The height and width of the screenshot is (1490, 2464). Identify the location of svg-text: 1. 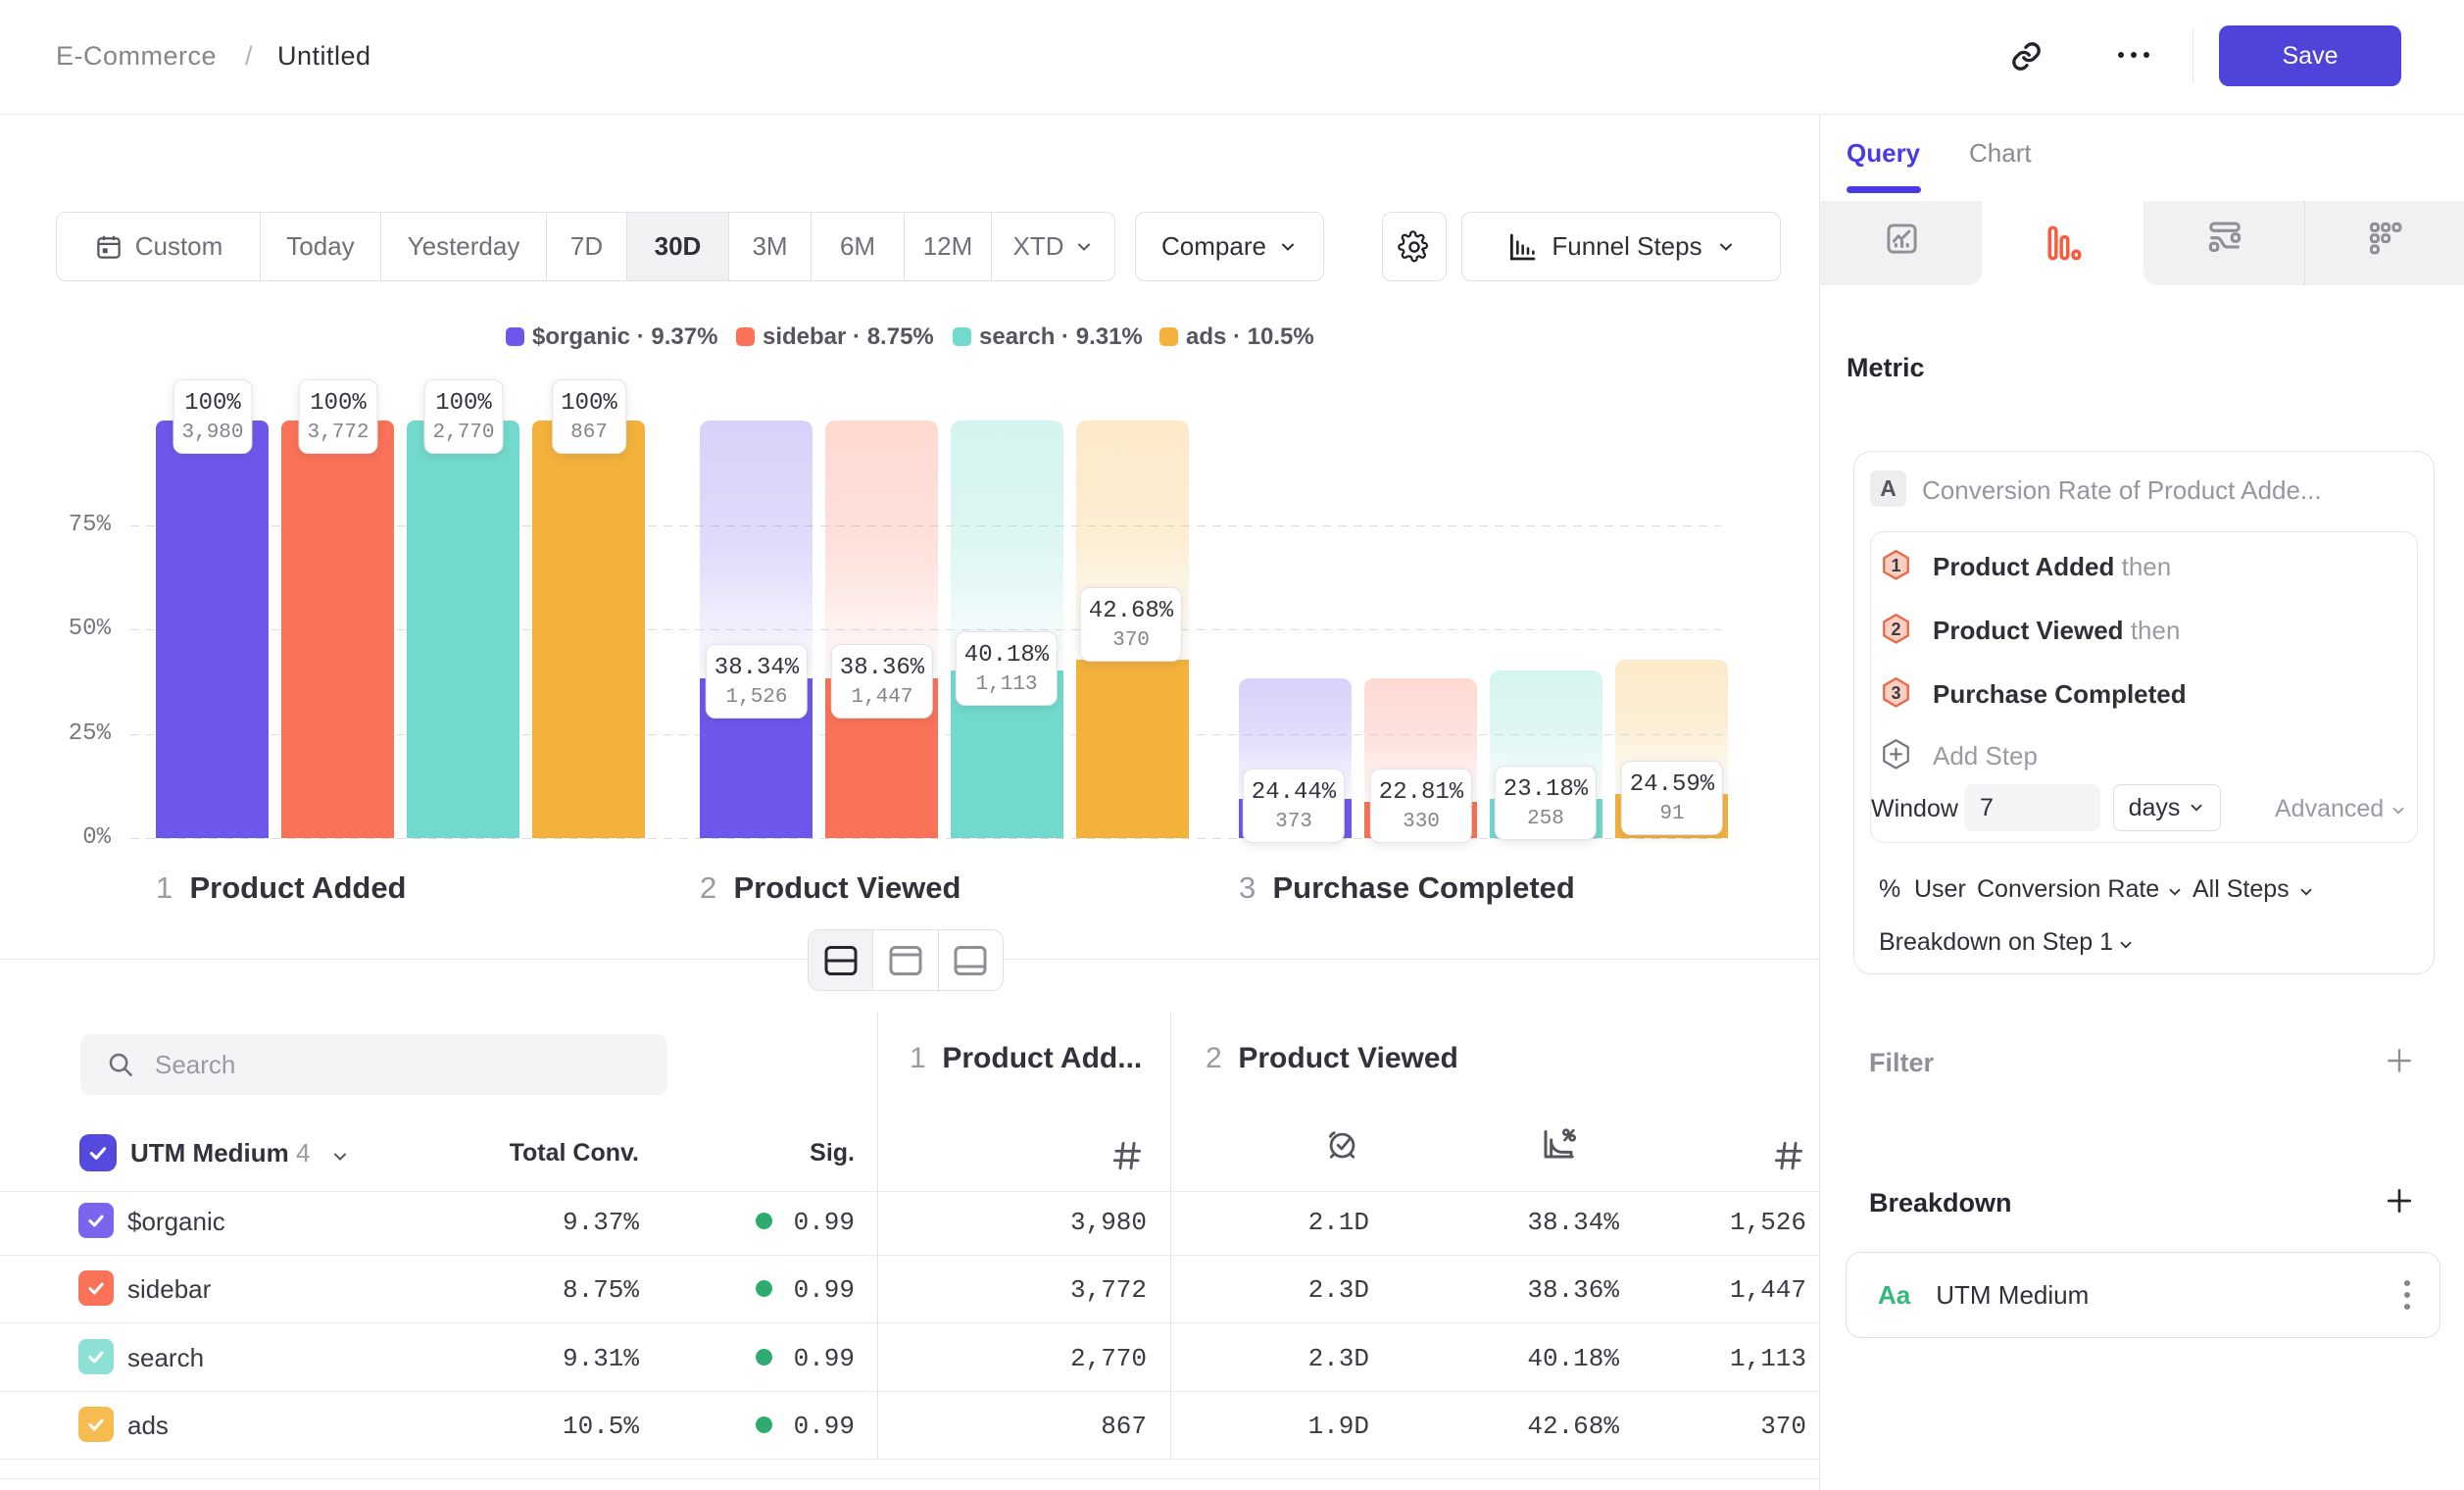
(1896, 566).